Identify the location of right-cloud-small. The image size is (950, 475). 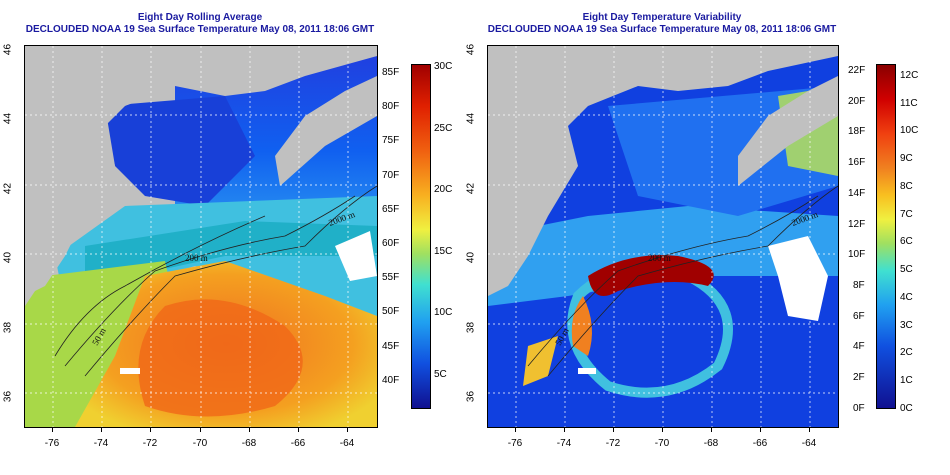
(587, 371).